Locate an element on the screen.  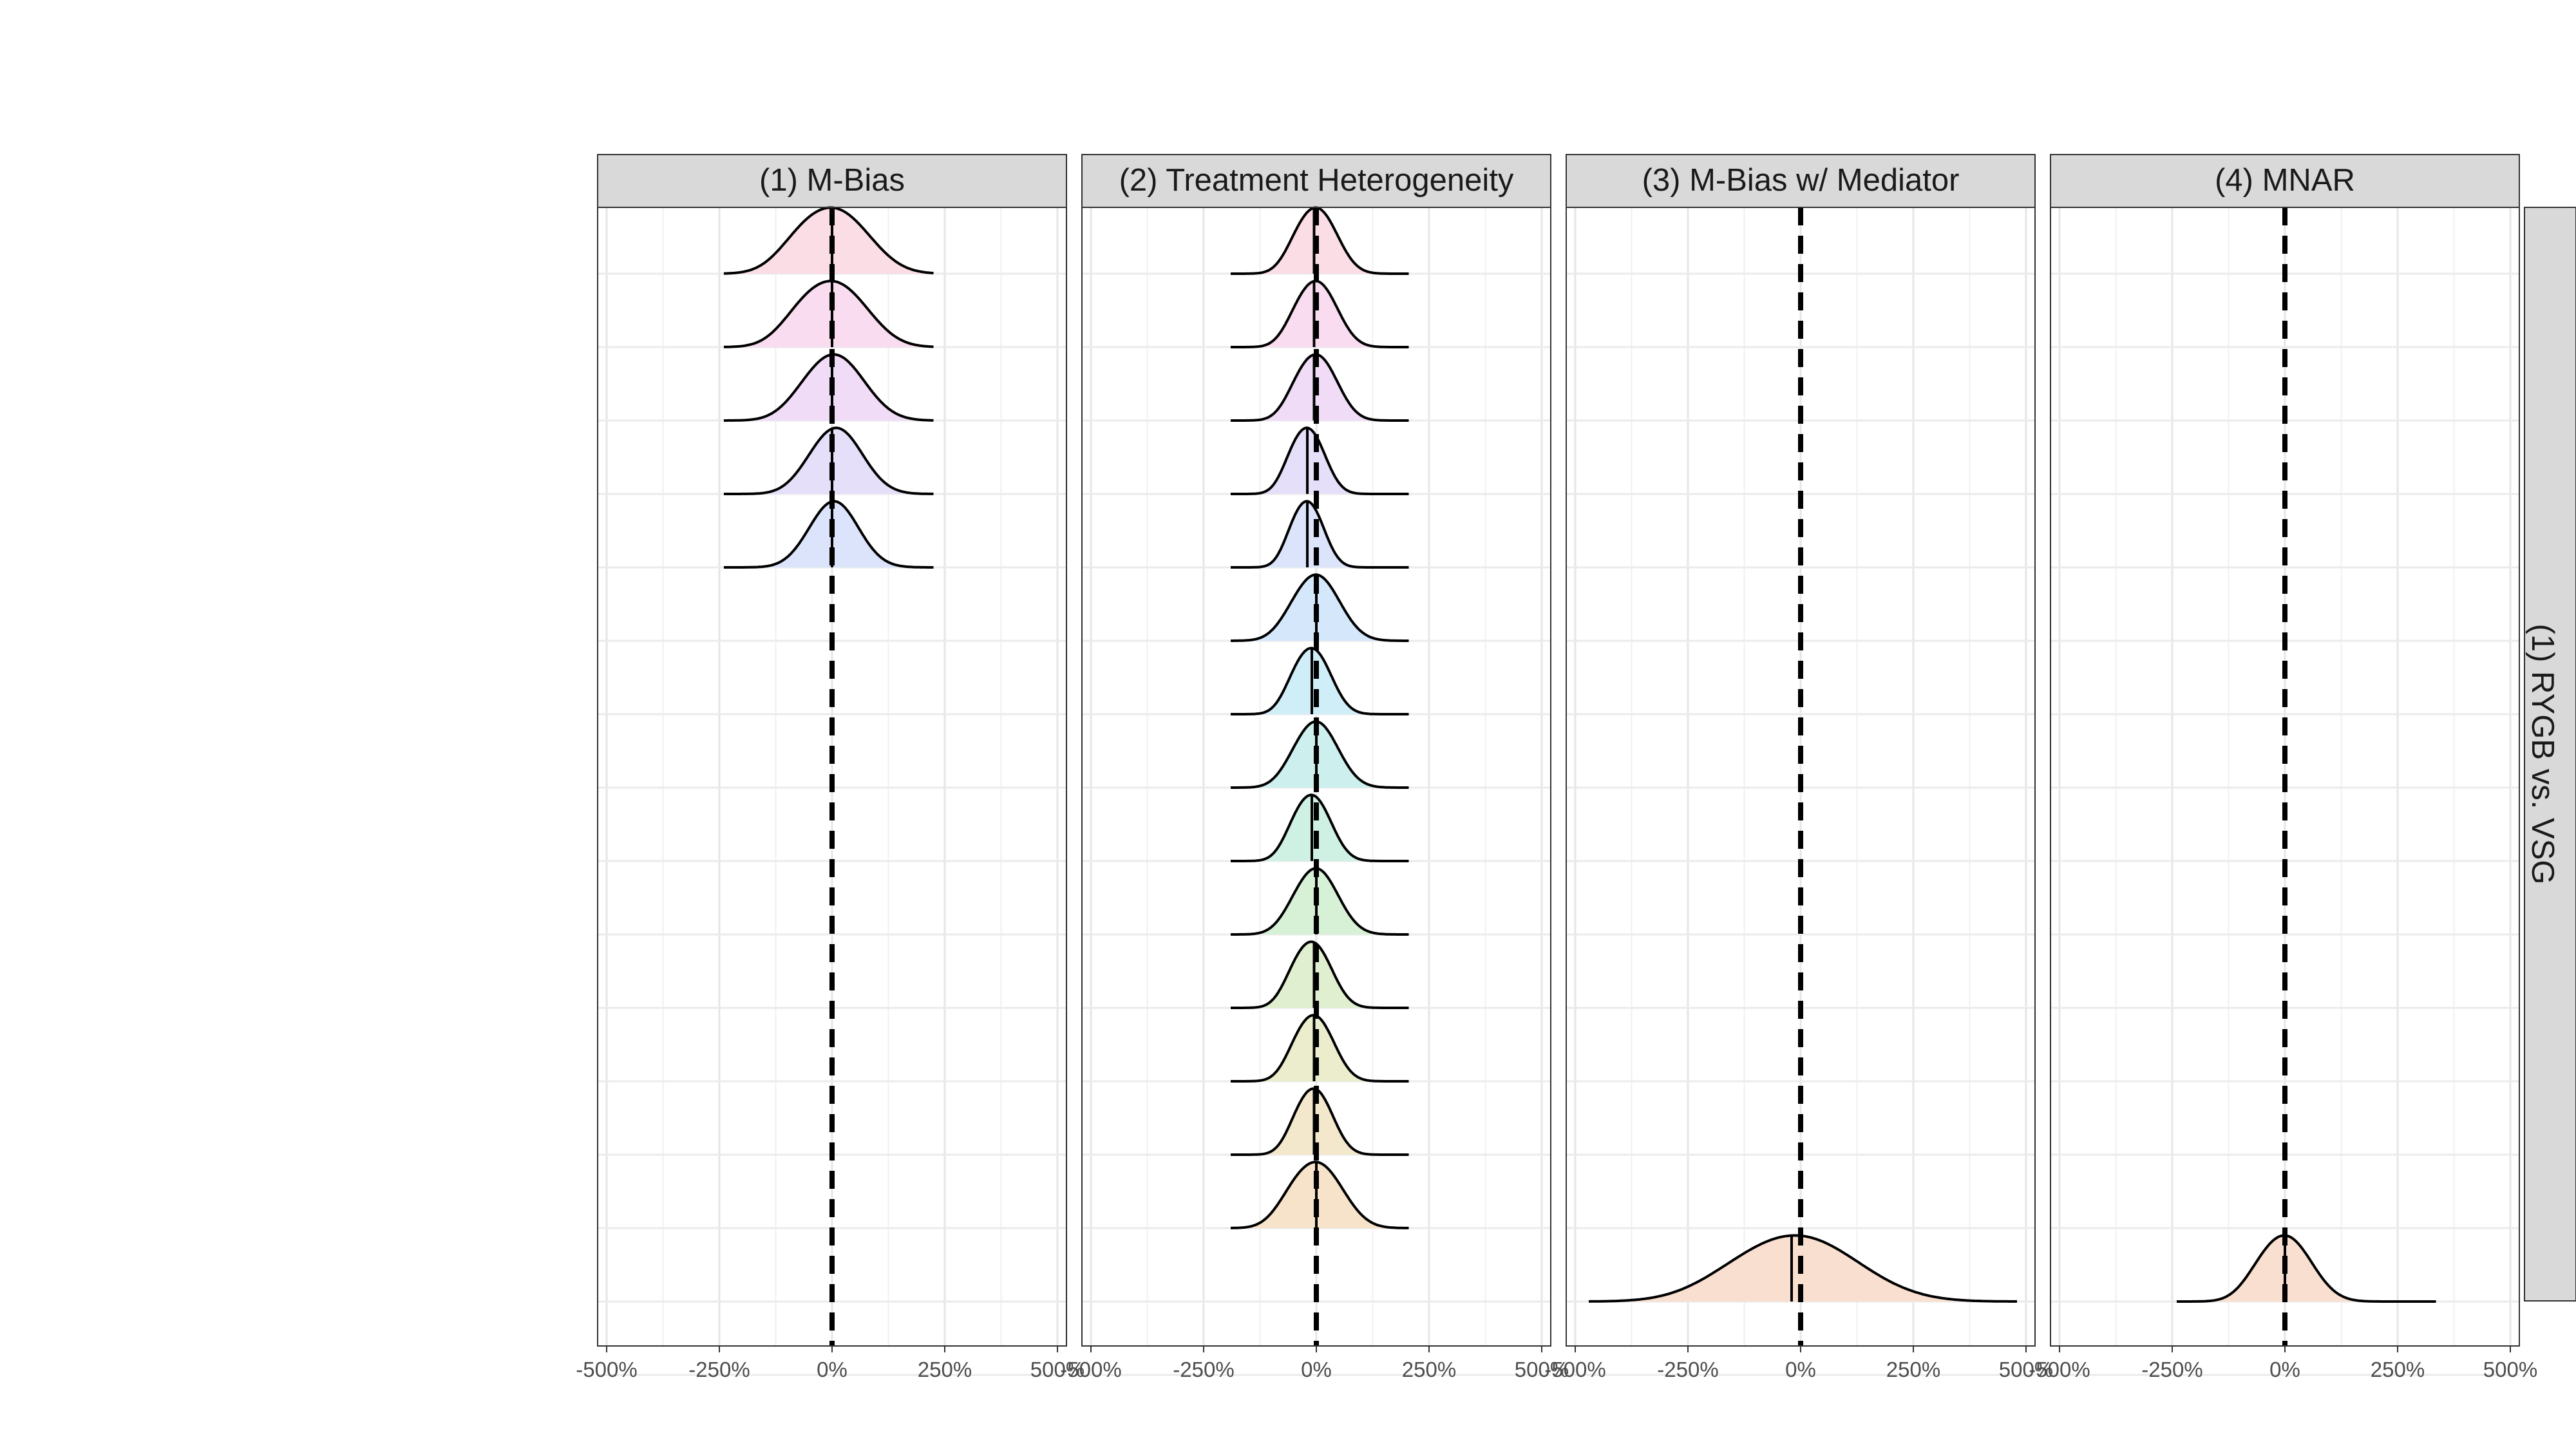
facet-title: (3) M-Bias w/ Mediator is located at coordinates (1801, 181).